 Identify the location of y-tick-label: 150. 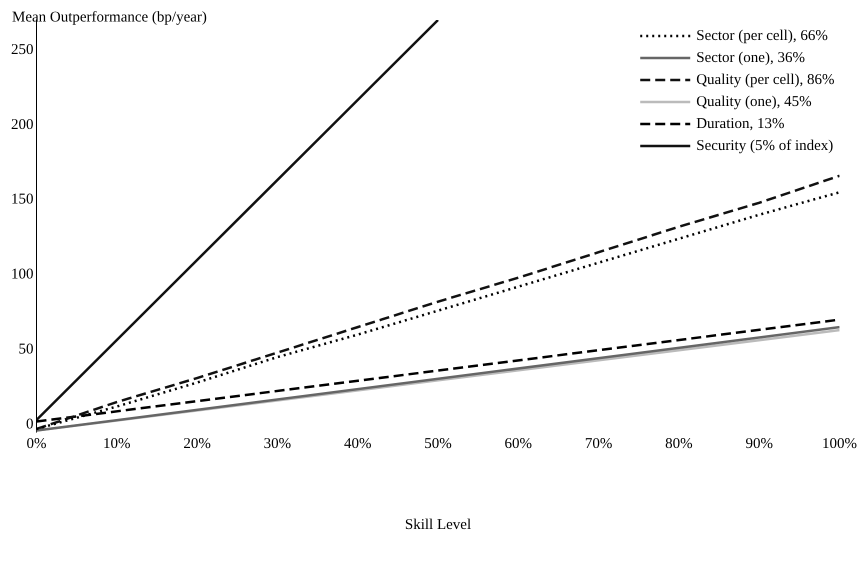
(22, 200).